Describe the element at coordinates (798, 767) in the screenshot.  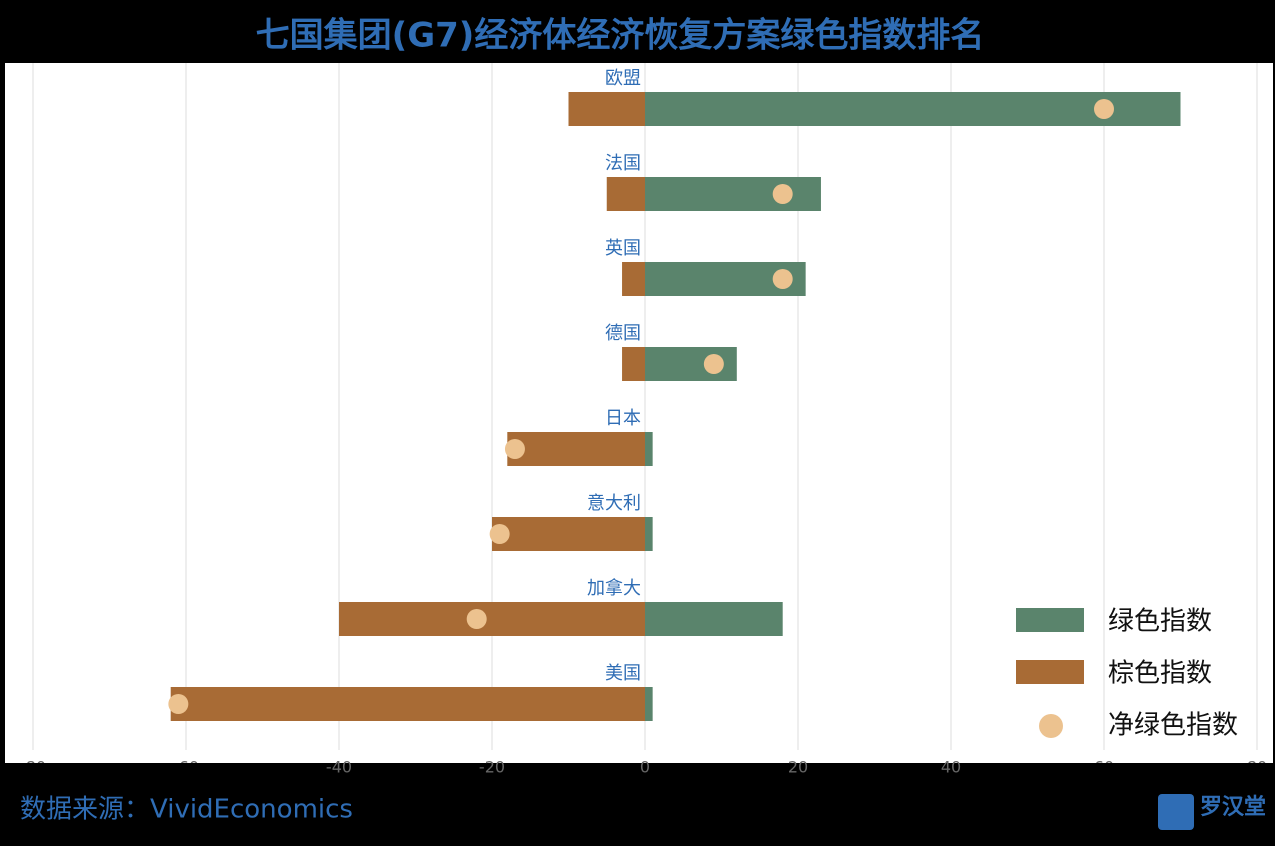
I see `x-tick-label: 20` at that location.